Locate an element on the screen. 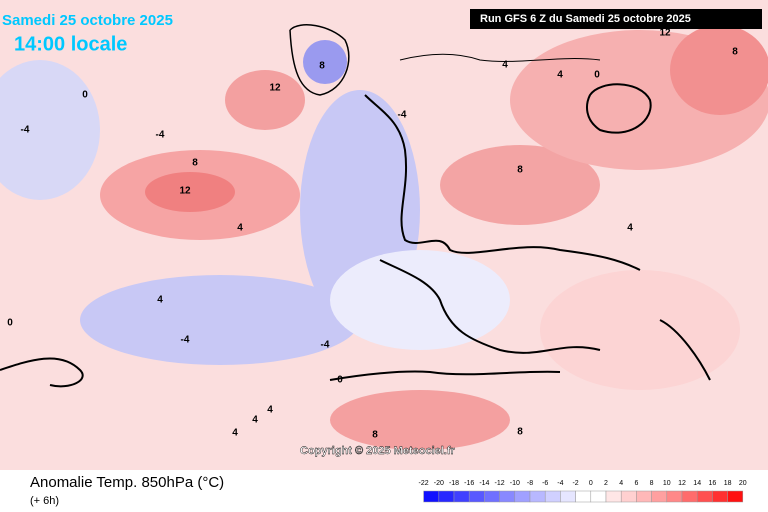  date-label: Samedi 25 octobre 2025 is located at coordinates (87, 20).